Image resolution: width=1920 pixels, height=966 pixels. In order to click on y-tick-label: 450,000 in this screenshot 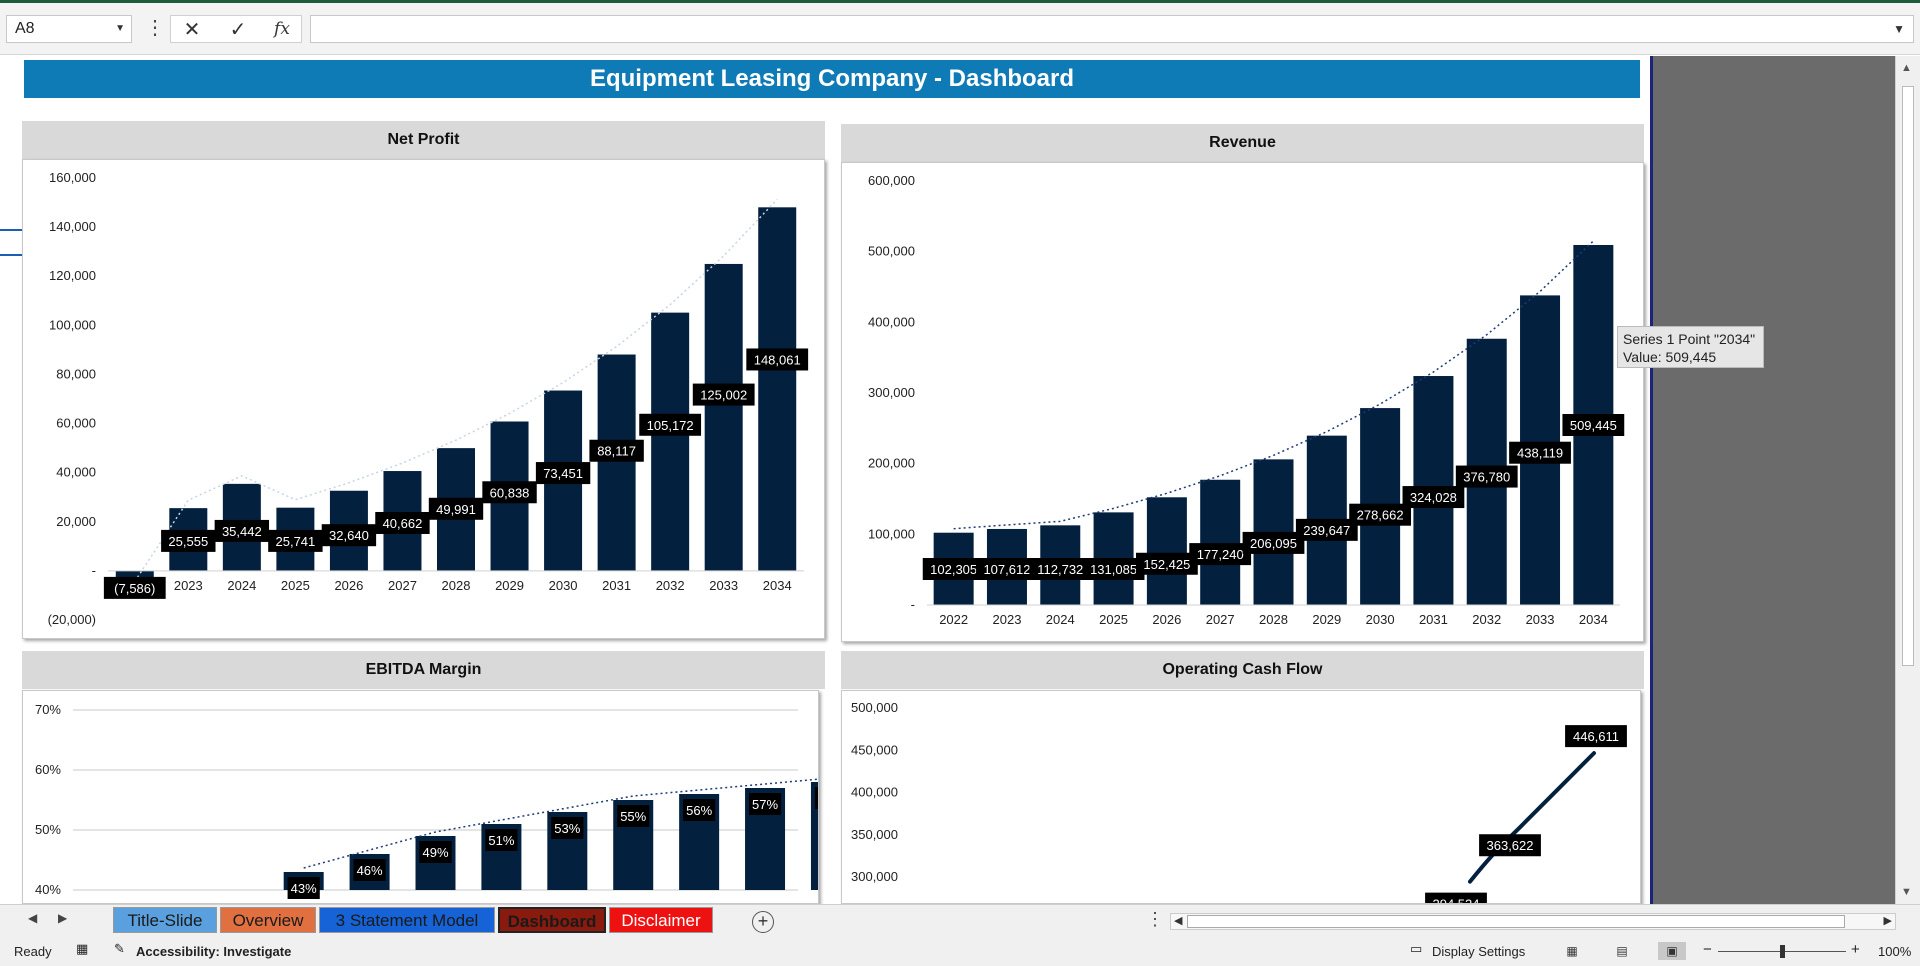, I will do `click(874, 749)`.